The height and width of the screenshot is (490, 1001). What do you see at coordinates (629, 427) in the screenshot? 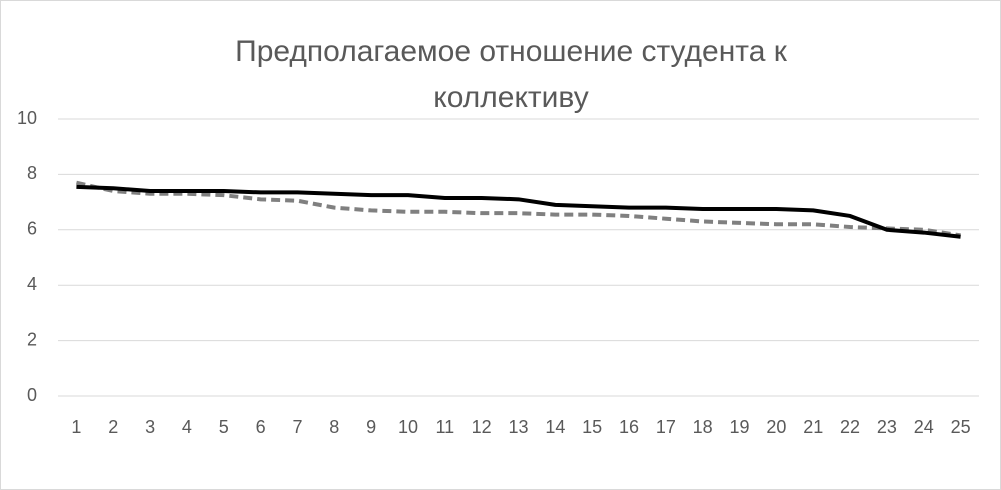
I see `x-tick-label: 16` at bounding box center [629, 427].